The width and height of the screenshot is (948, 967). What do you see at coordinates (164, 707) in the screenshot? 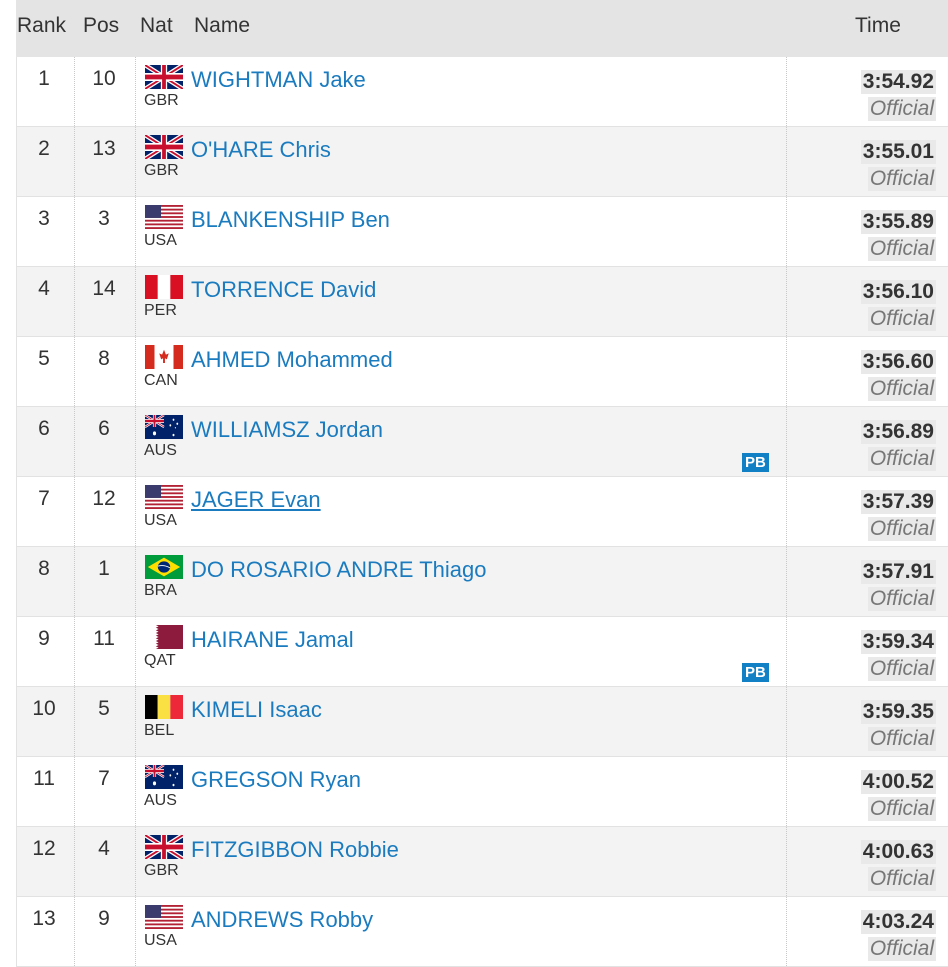
I see `bel-flag-icon` at bounding box center [164, 707].